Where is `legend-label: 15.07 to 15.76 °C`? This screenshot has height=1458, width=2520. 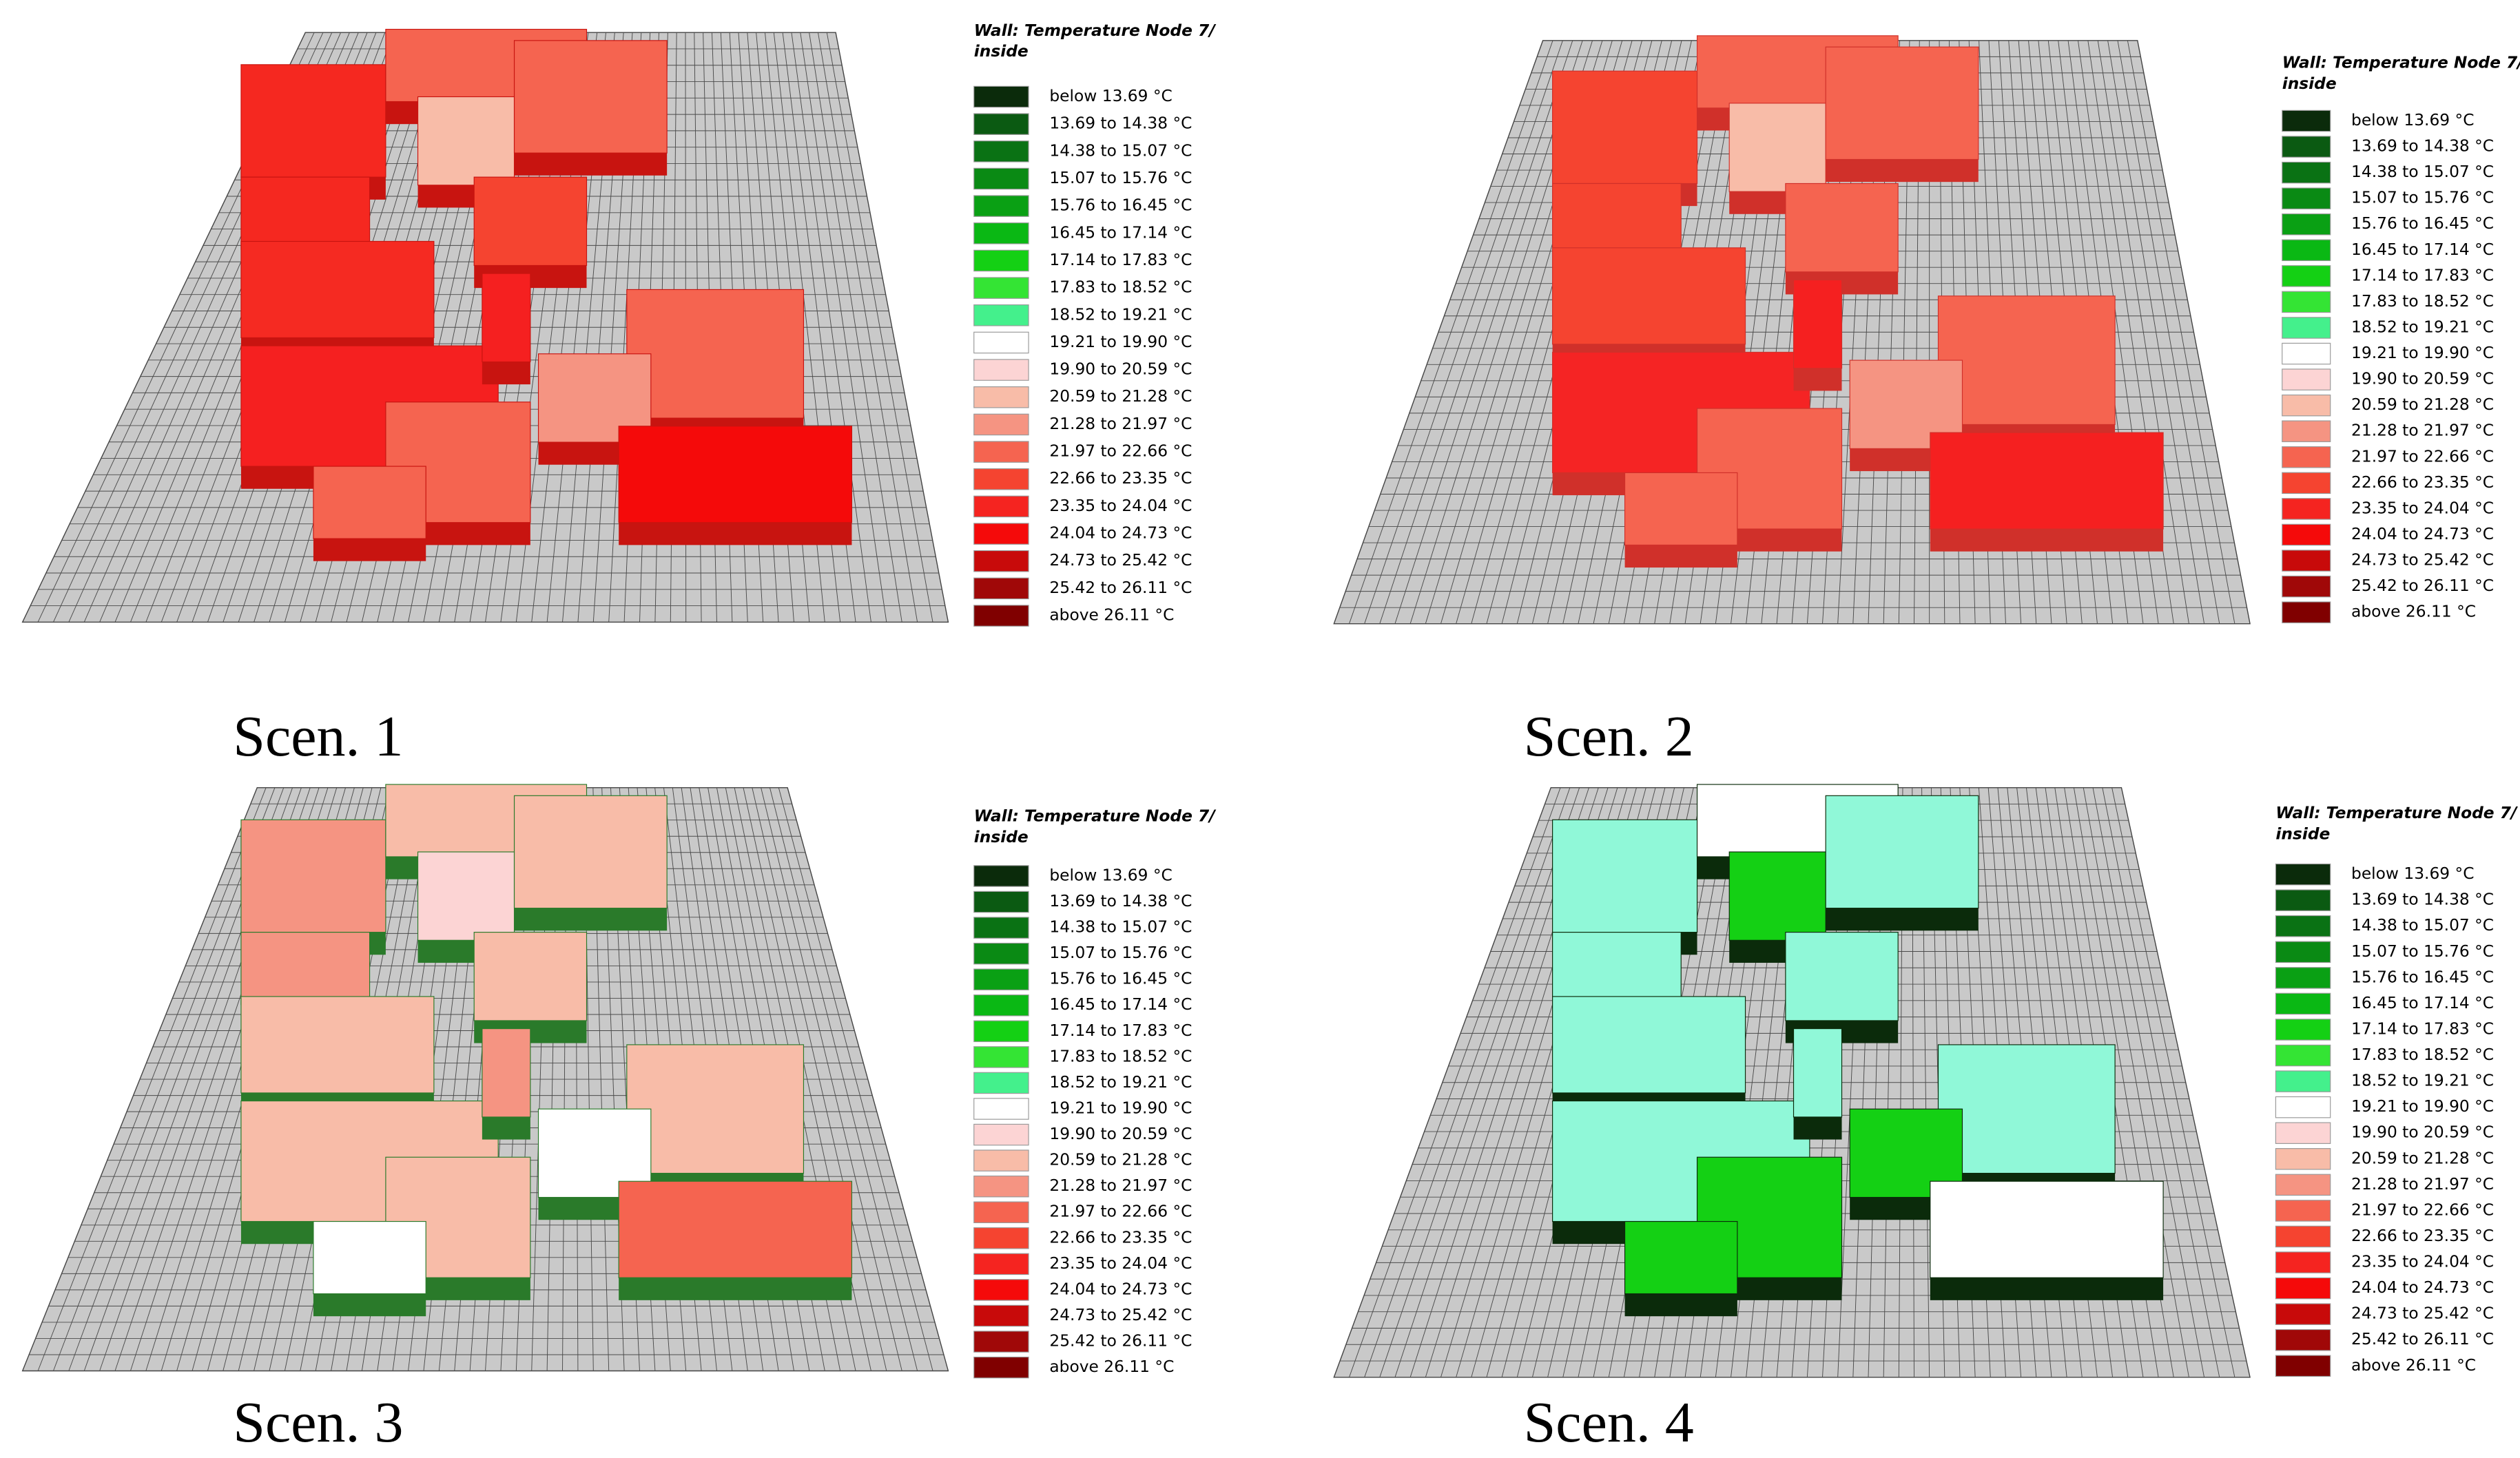 legend-label: 15.07 to 15.76 °C is located at coordinates (1120, 953).